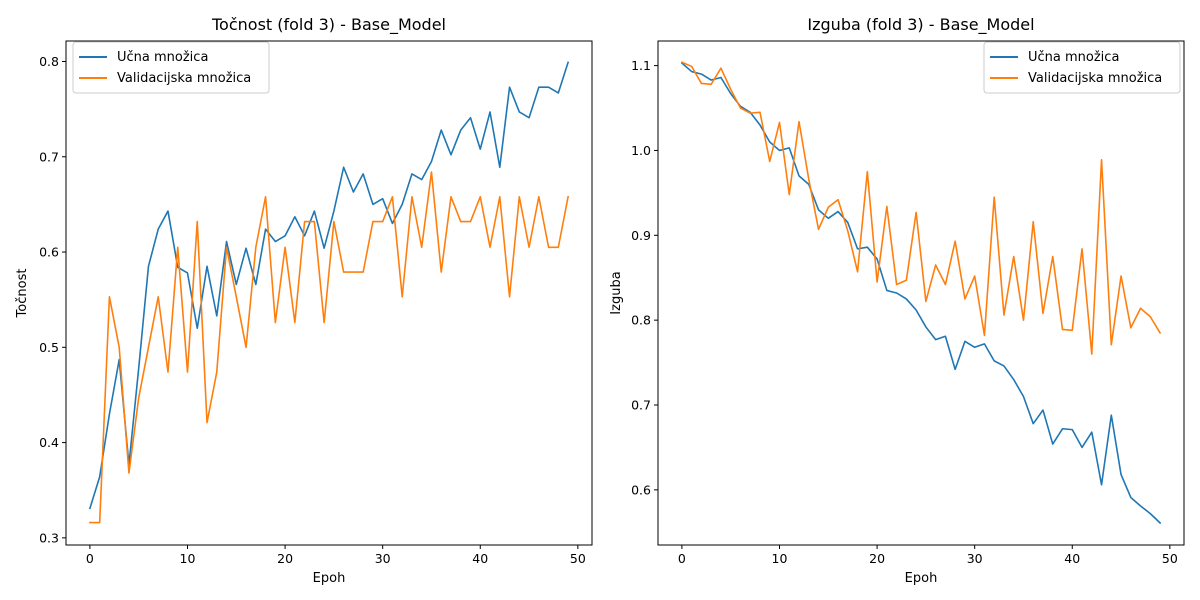 This screenshot has height=600, width=1200. I want to click on y-axis-label: Točnost, so click(22, 294).